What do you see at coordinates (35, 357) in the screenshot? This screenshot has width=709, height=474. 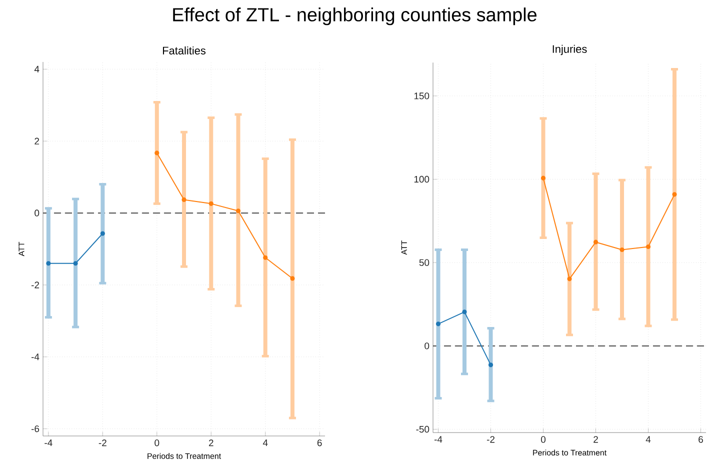 I see `y-tick-label: -4` at bounding box center [35, 357].